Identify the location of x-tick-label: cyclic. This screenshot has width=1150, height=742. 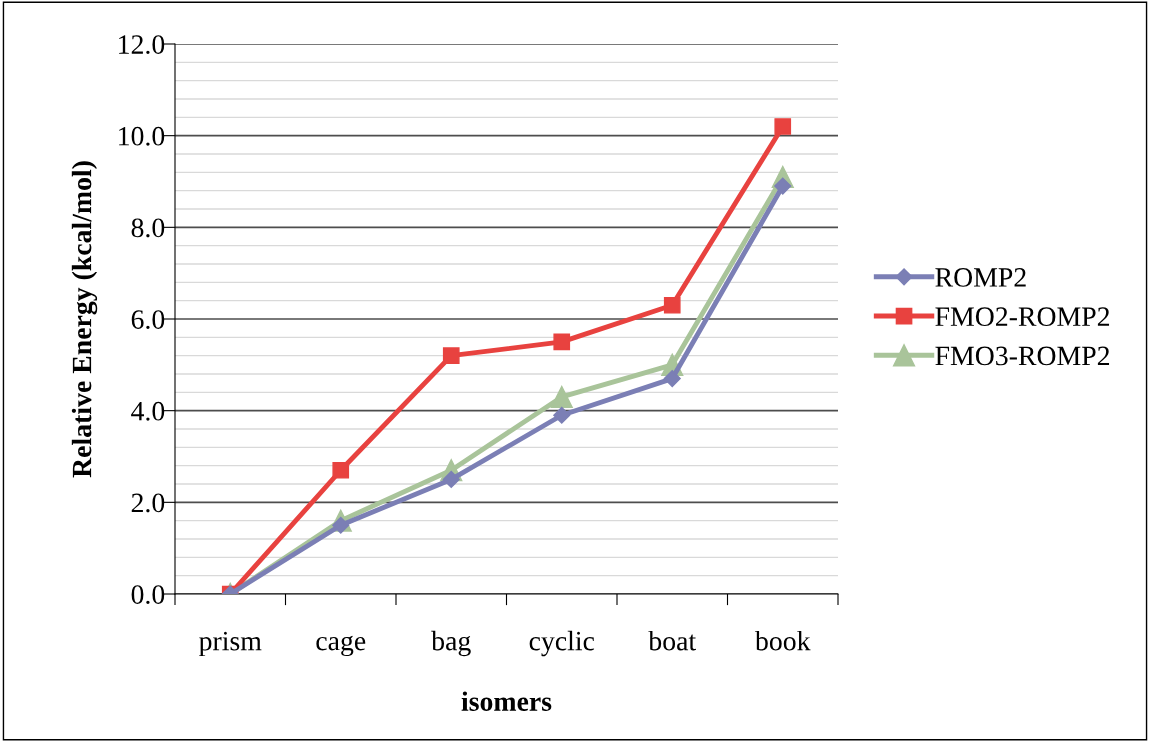
(562, 643).